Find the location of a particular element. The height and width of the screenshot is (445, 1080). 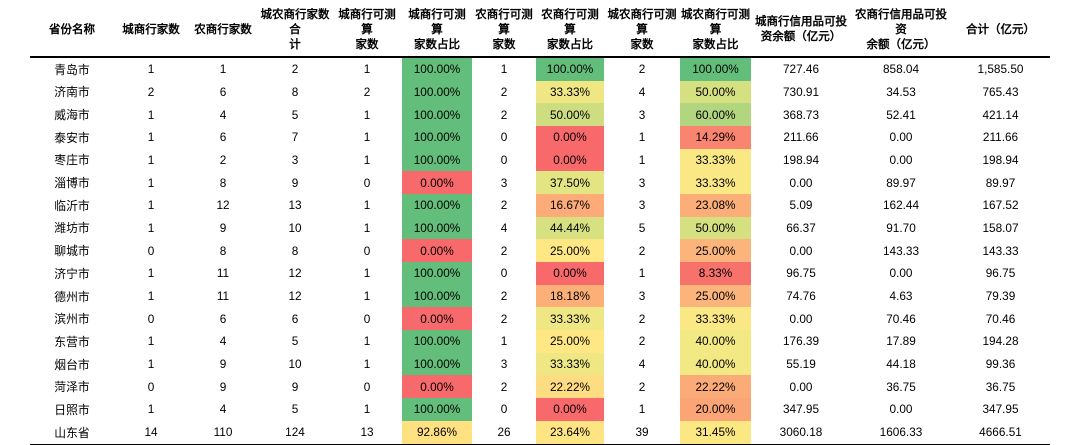

value-cell: 211.66 is located at coordinates (1000, 137).